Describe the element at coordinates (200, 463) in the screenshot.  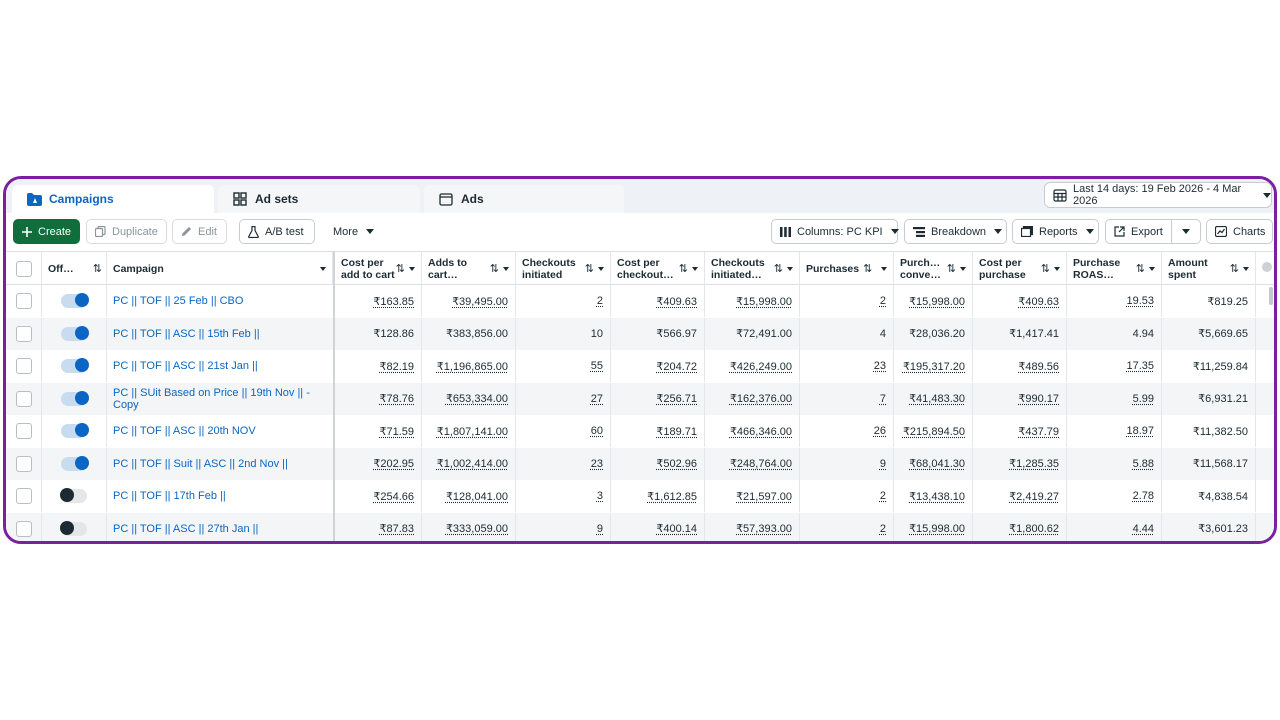
I see `campaign-name-link: PC || TOF || Suit || ASC || 2nd Nov ||` at that location.